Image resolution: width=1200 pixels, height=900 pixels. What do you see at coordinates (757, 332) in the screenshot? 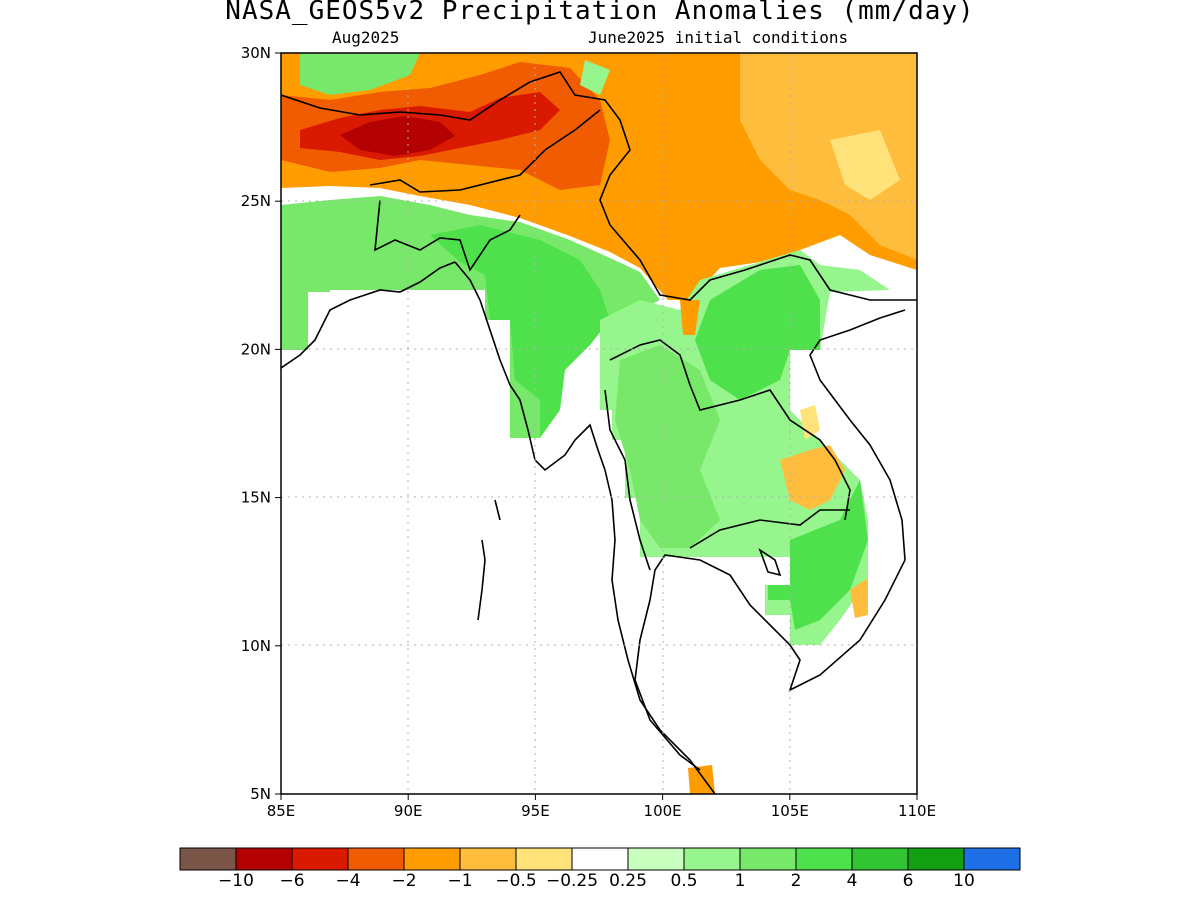
I see `laos-strong-positive` at bounding box center [757, 332].